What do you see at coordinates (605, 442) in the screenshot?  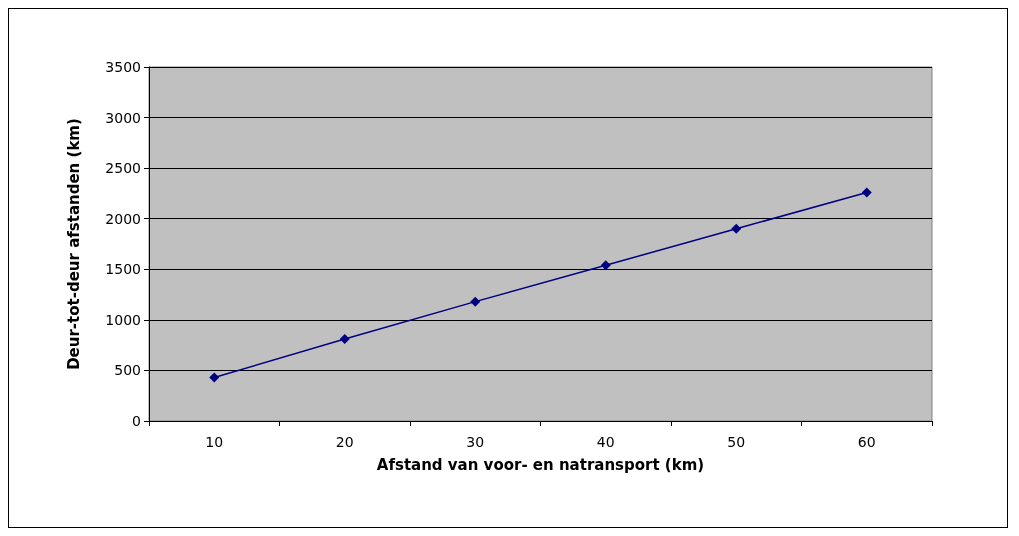 I see `x-tick-label: 40` at bounding box center [605, 442].